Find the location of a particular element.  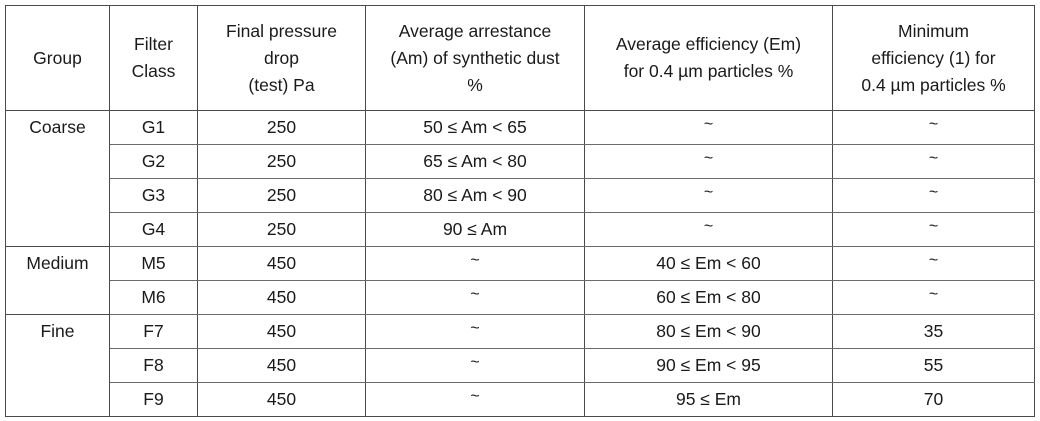

table-row: Medium M5 450 ~ 40 ≤ Em < 60 ~ is located at coordinates (520, 263).